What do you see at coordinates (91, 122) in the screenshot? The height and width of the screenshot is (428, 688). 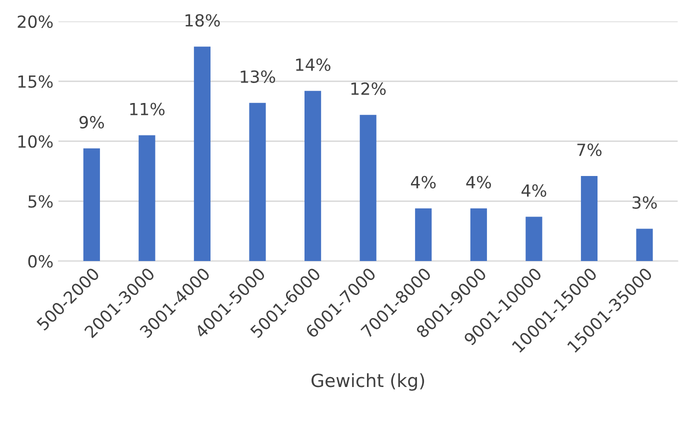 I see `data-label: 9%` at bounding box center [91, 122].